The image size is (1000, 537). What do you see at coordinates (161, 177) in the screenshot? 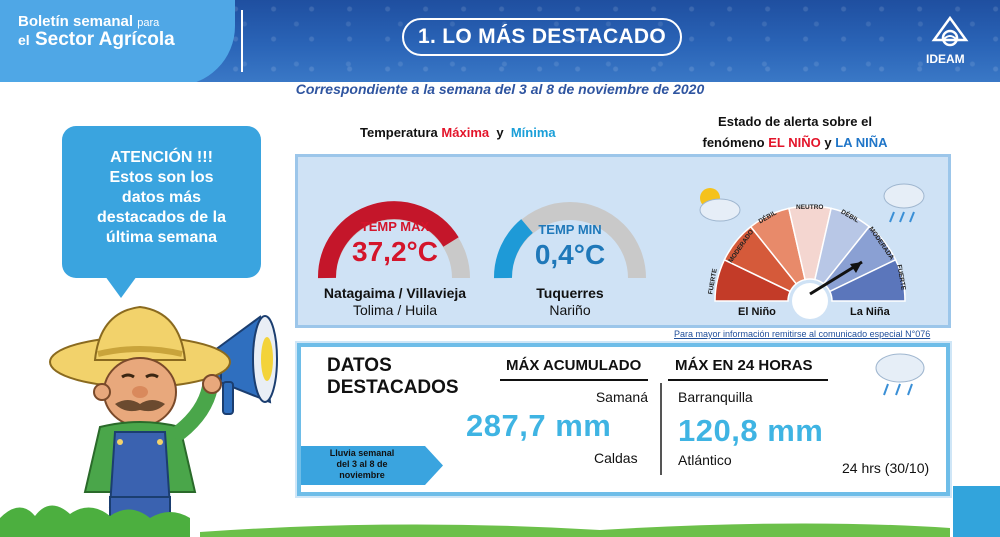
I see `bubble-line2: Estos son los` at bounding box center [161, 177].